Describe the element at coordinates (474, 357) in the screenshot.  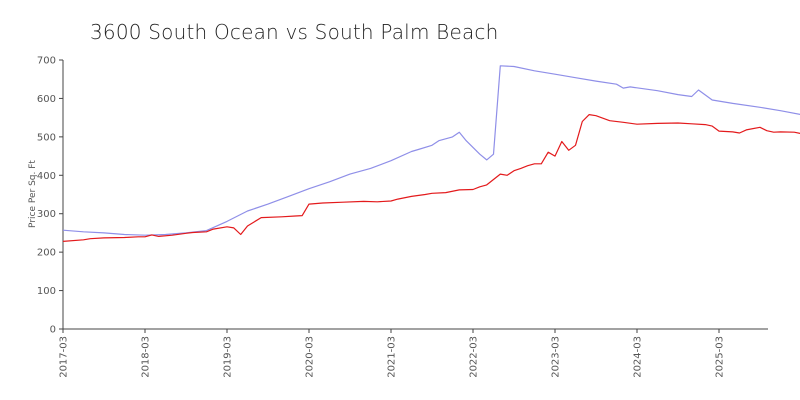
I see `x-tick-label: 2022-03` at that location.